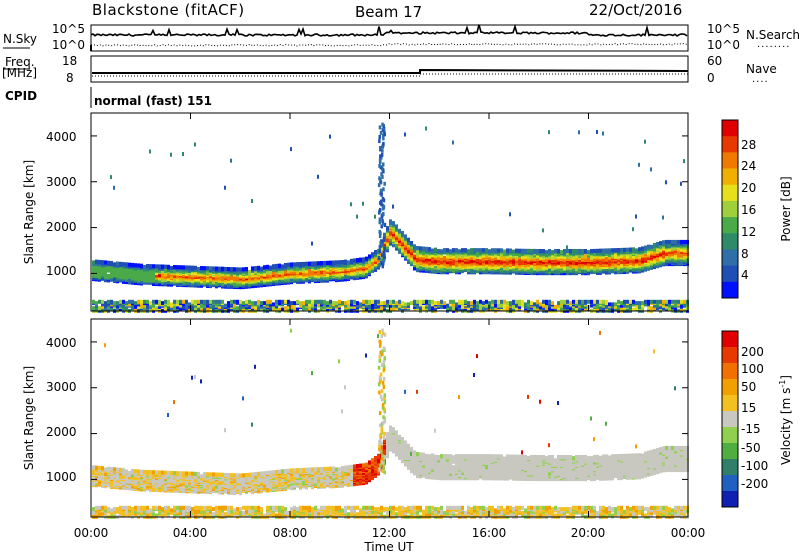 This screenshot has height=554, width=800. What do you see at coordinates (153, 101) in the screenshot?
I see `cpid-text: normal (fast) 151` at bounding box center [153, 101].